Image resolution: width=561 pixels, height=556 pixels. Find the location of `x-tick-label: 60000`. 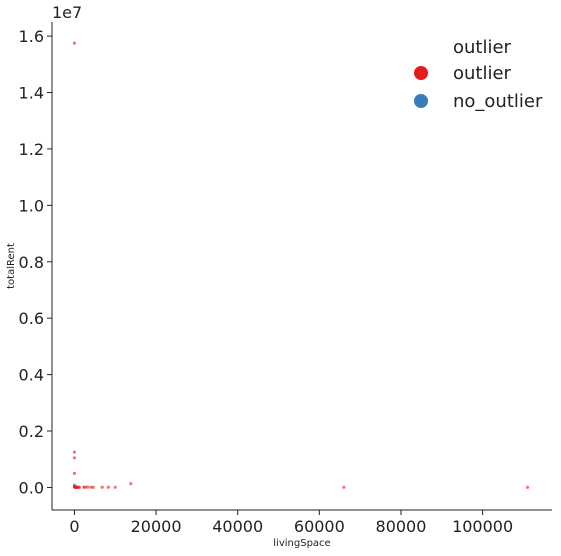

x-tick-label: 60000 is located at coordinates (319, 526).